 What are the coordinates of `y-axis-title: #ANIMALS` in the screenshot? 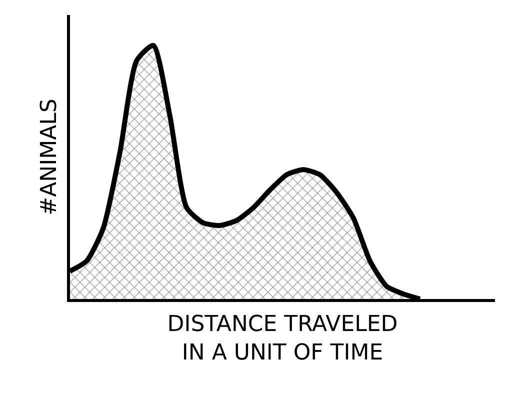 It's located at (49, 157).